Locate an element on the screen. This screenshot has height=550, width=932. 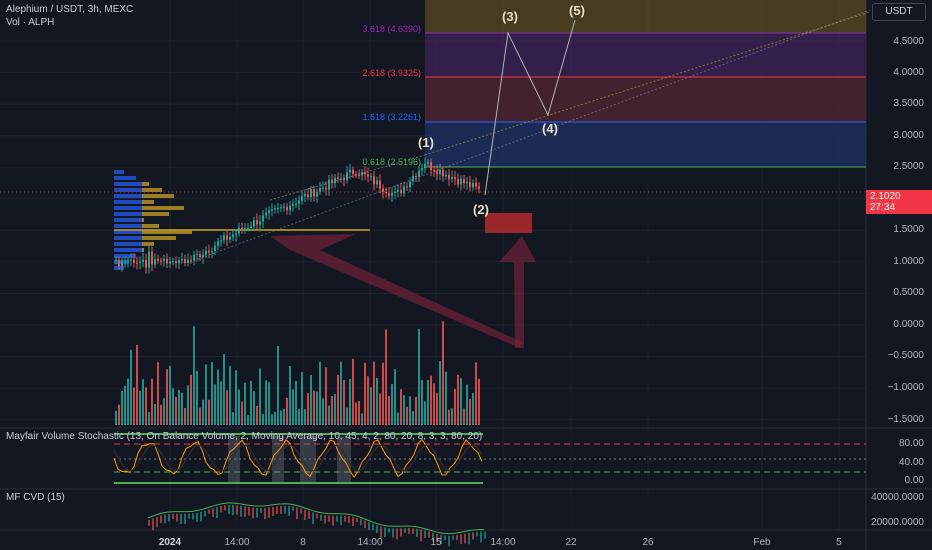
wave-path is located at coordinates (530, 107).